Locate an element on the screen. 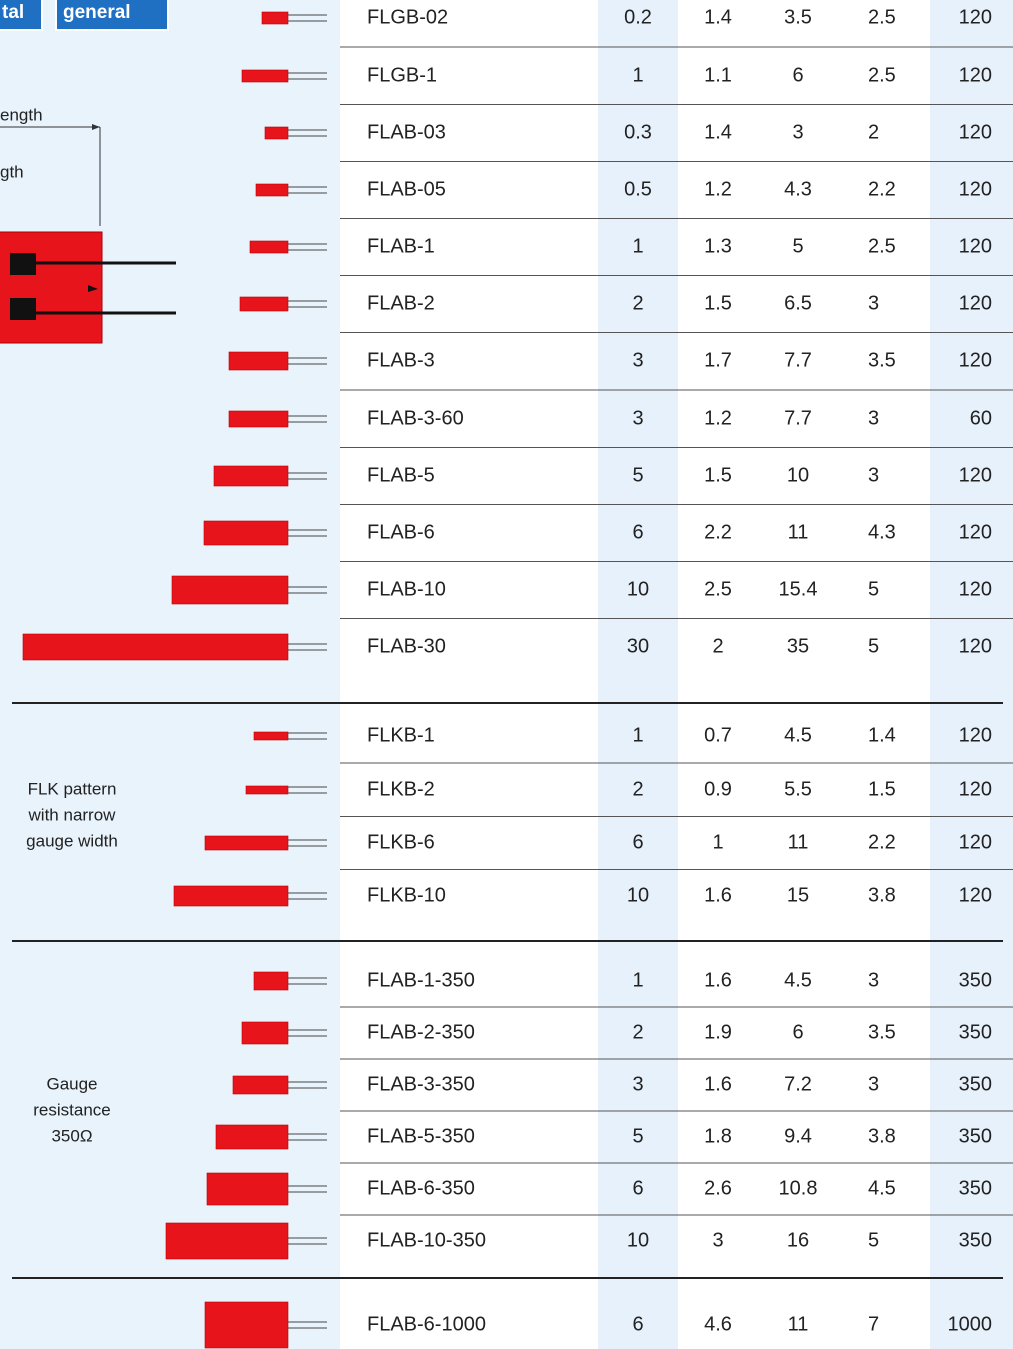 This screenshot has width=1013, height=1349. model-name: FLAB-6-350 is located at coordinates (421, 1188).